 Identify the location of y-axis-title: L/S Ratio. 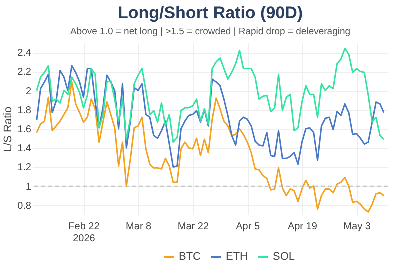
(8, 129).